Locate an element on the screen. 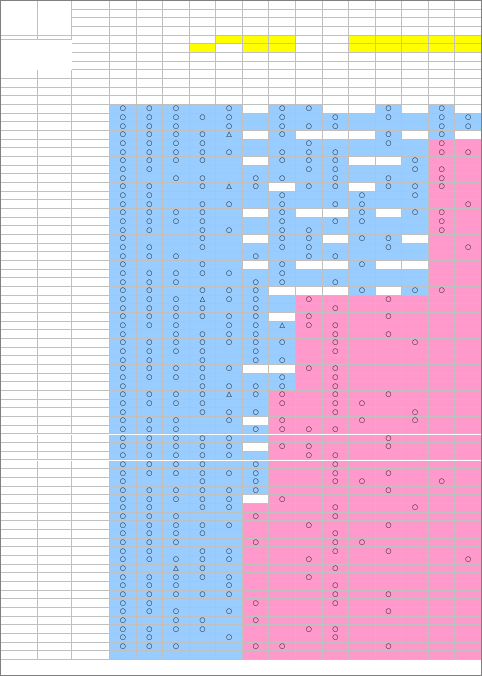 The height and width of the screenshot is (676, 482). attendance-cell: △ is located at coordinates (203, 300).